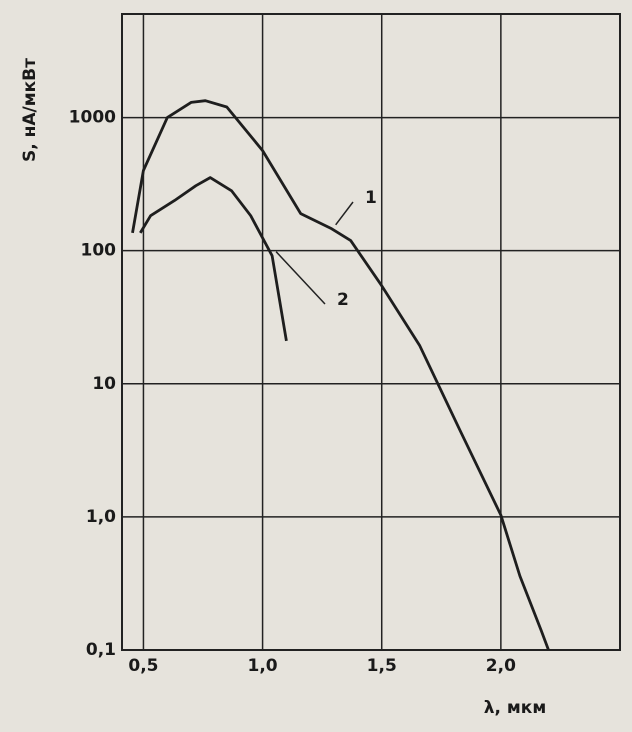 Image resolution: width=632 pixels, height=732 pixels. What do you see at coordinates (92, 118) in the screenshot?
I see `y-tick-label: 1000` at bounding box center [92, 118].